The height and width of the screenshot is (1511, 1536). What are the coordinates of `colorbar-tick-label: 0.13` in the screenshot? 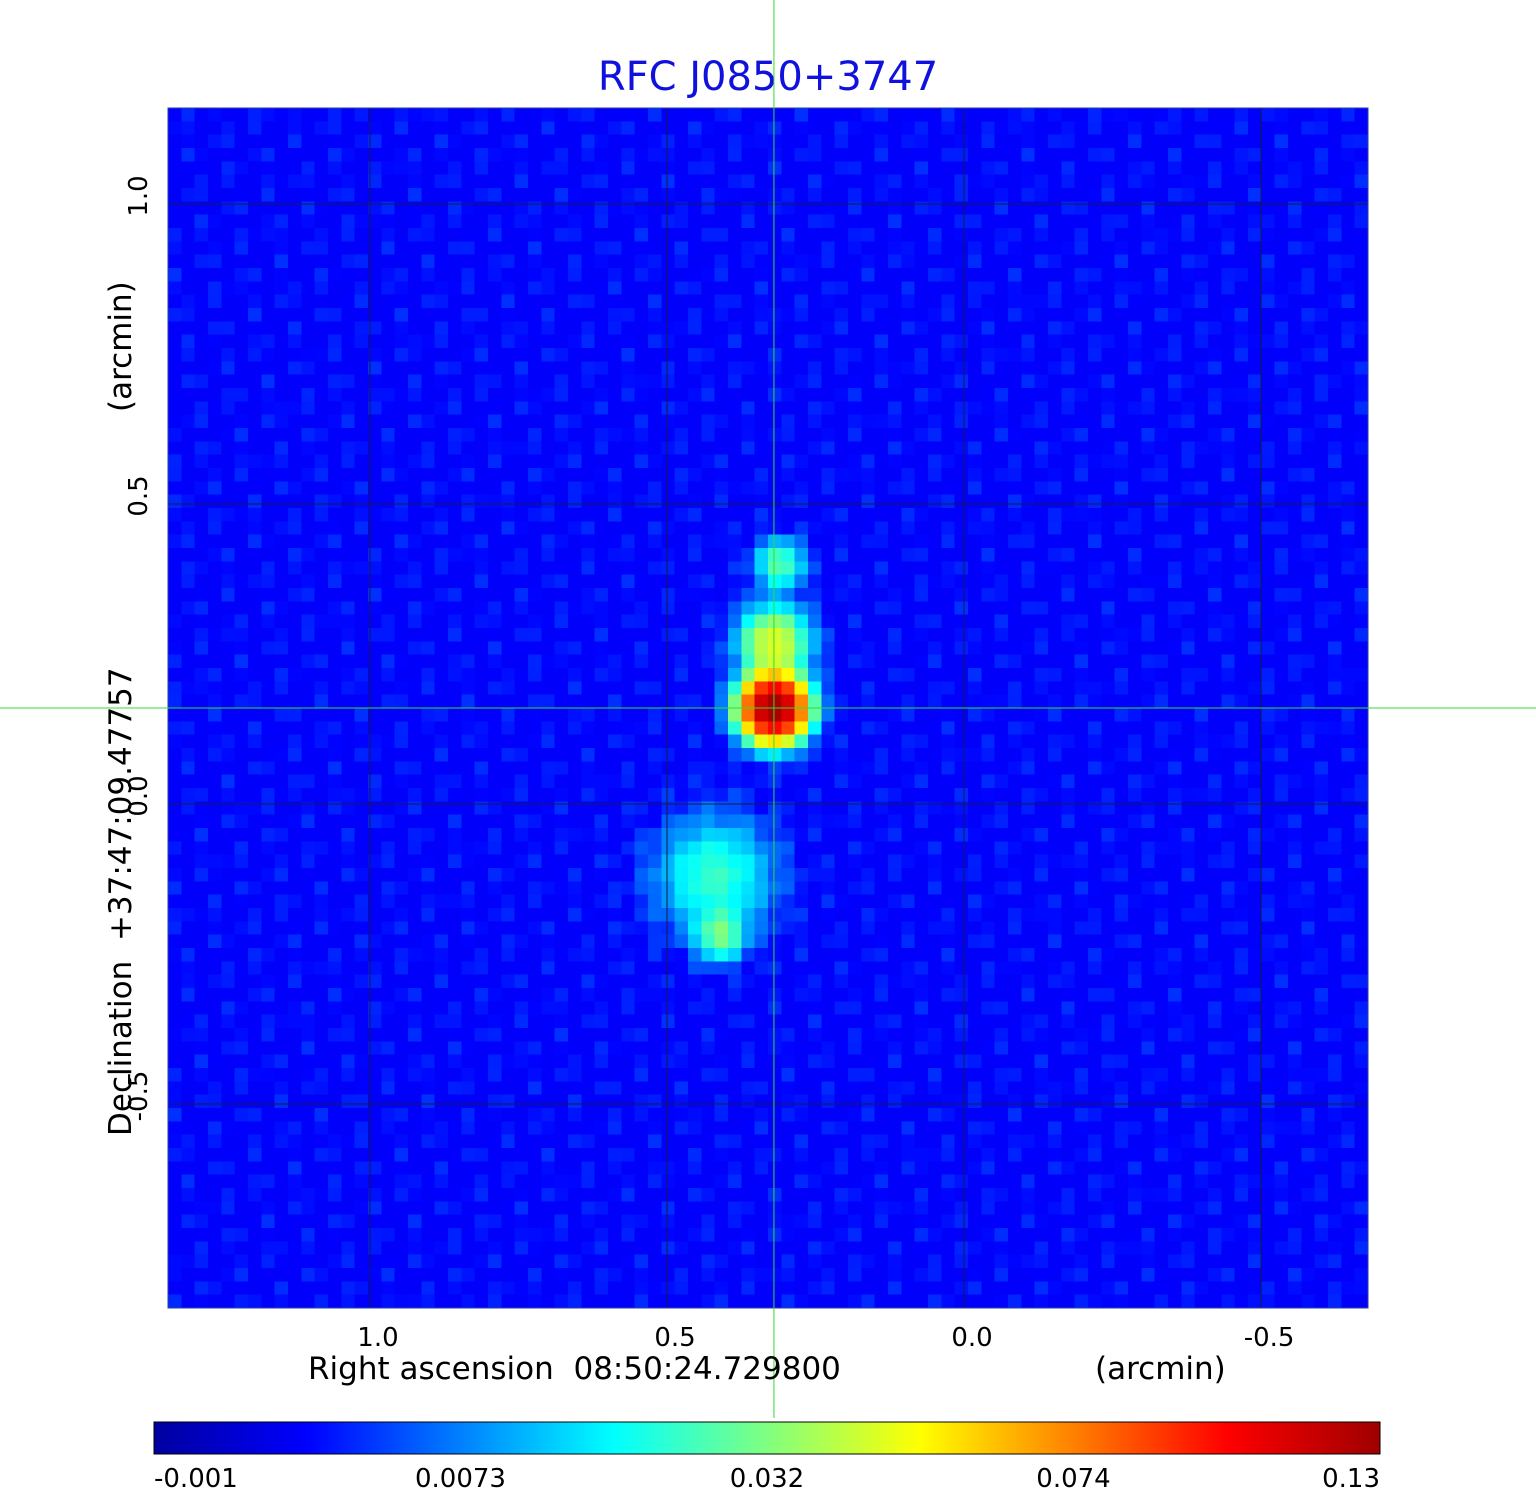 It's located at (1351, 1479).